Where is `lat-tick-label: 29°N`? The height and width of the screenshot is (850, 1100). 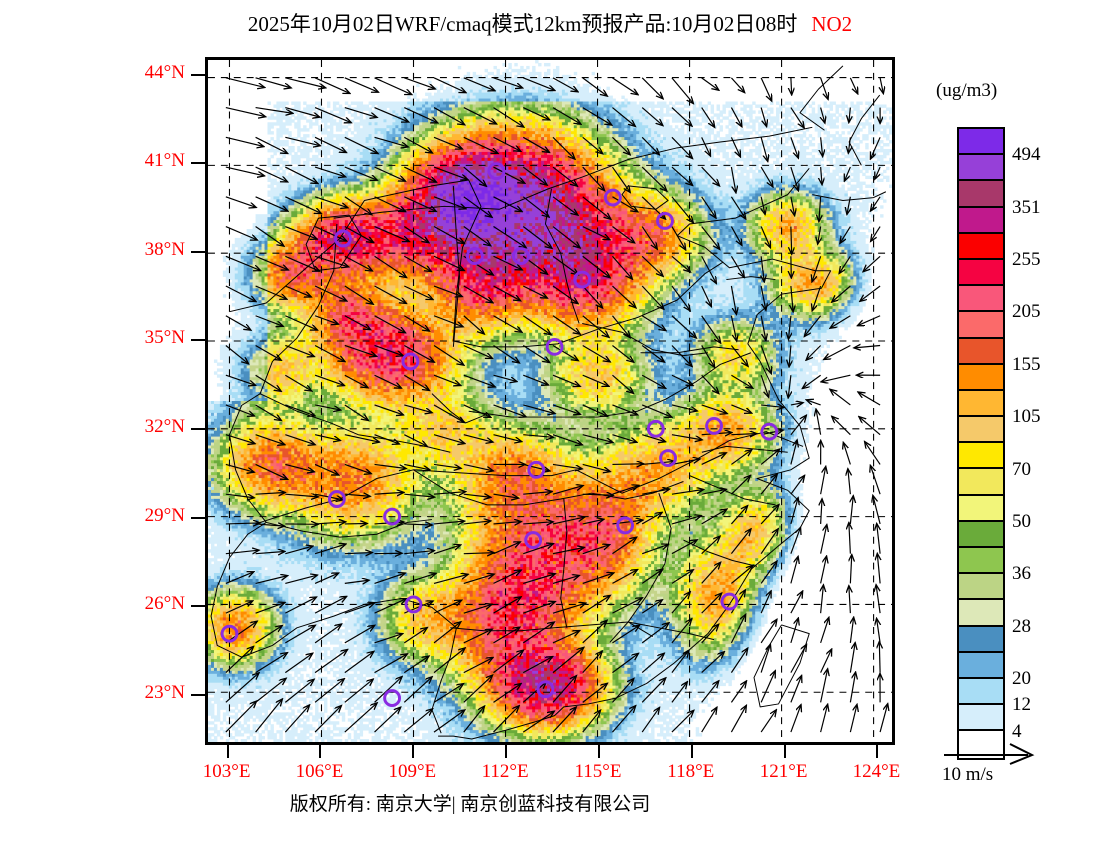
lat-tick-label: 29°N is located at coordinates (165, 516).